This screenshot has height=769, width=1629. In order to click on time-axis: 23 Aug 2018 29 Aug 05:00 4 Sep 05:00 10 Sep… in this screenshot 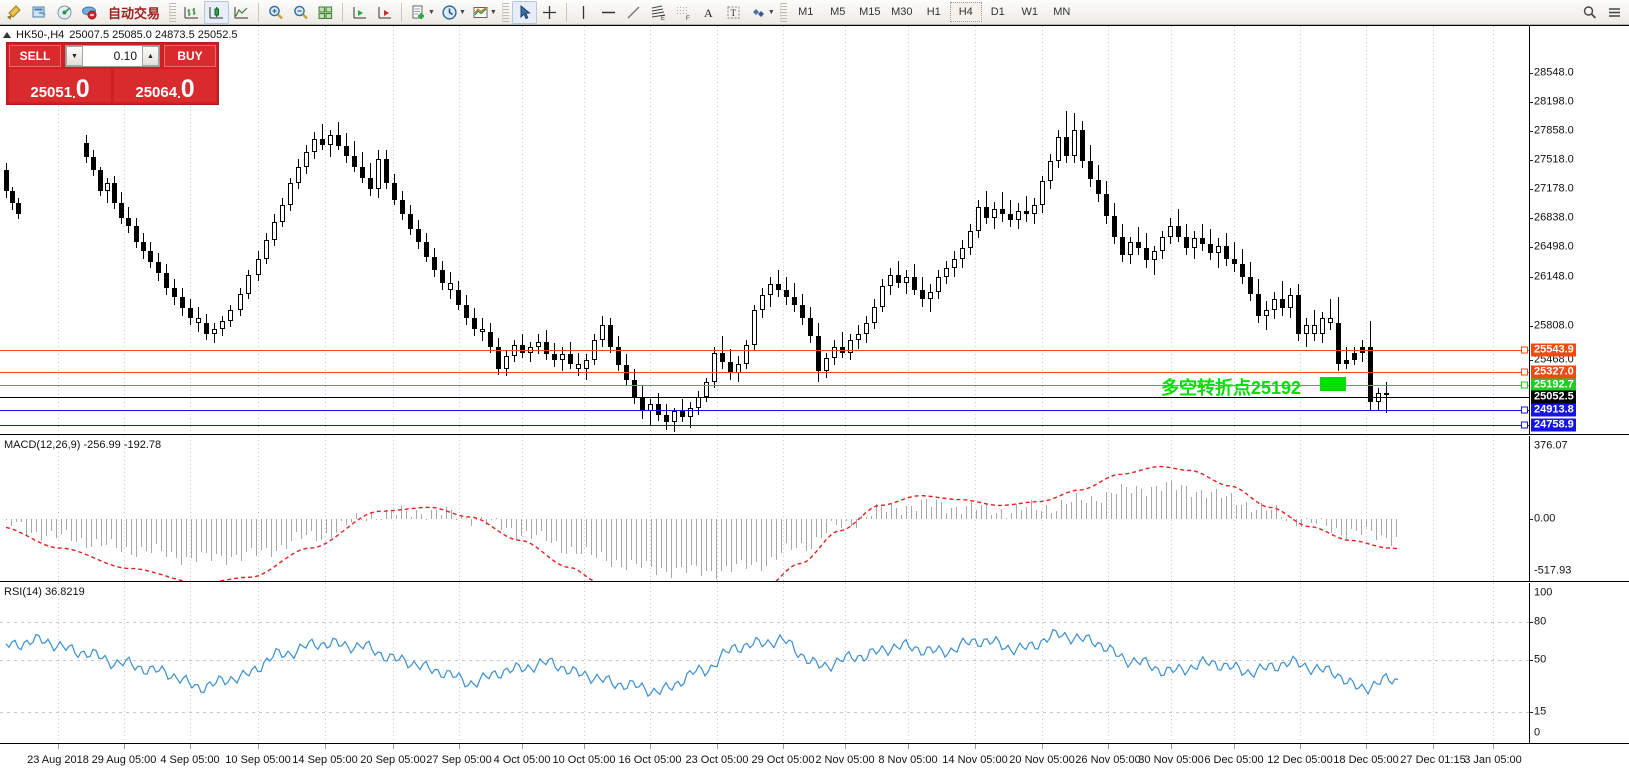, I will do `click(814, 756)`.